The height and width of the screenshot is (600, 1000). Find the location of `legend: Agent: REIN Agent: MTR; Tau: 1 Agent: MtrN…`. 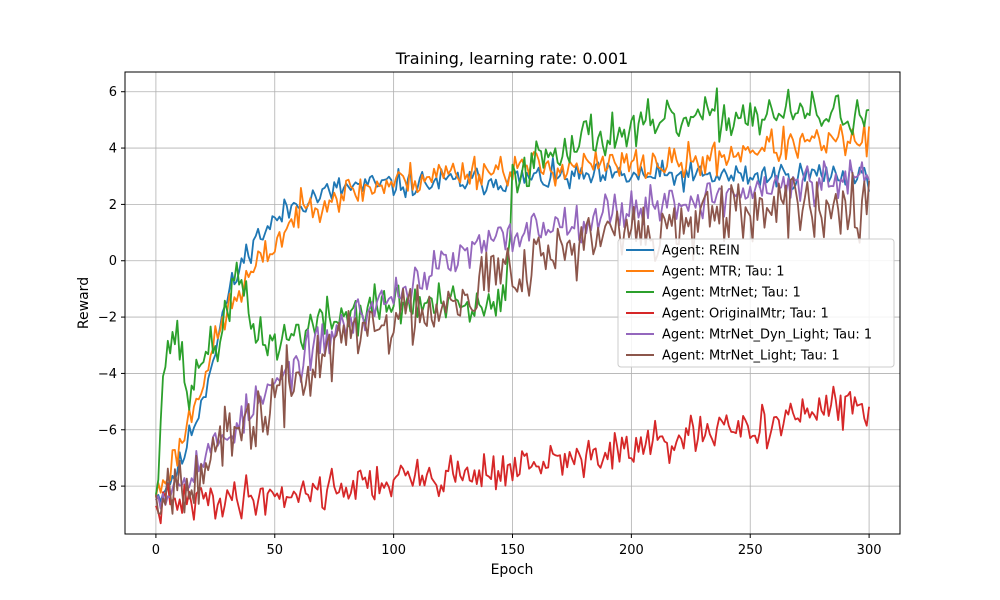

legend: Agent: REIN Agent: MTR; Tau: 1 Agent: MtrN… is located at coordinates (756, 303).